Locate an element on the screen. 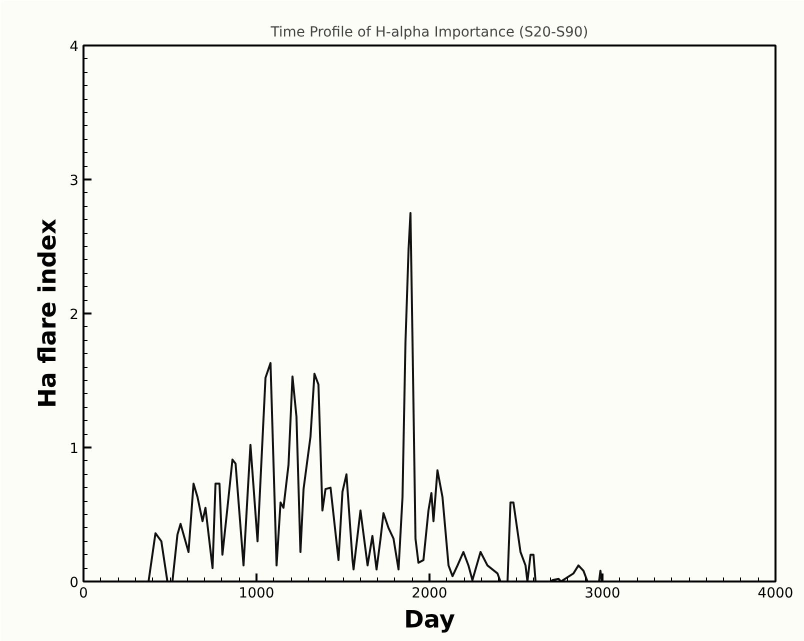  y-tick-label: 2 is located at coordinates (74, 315).